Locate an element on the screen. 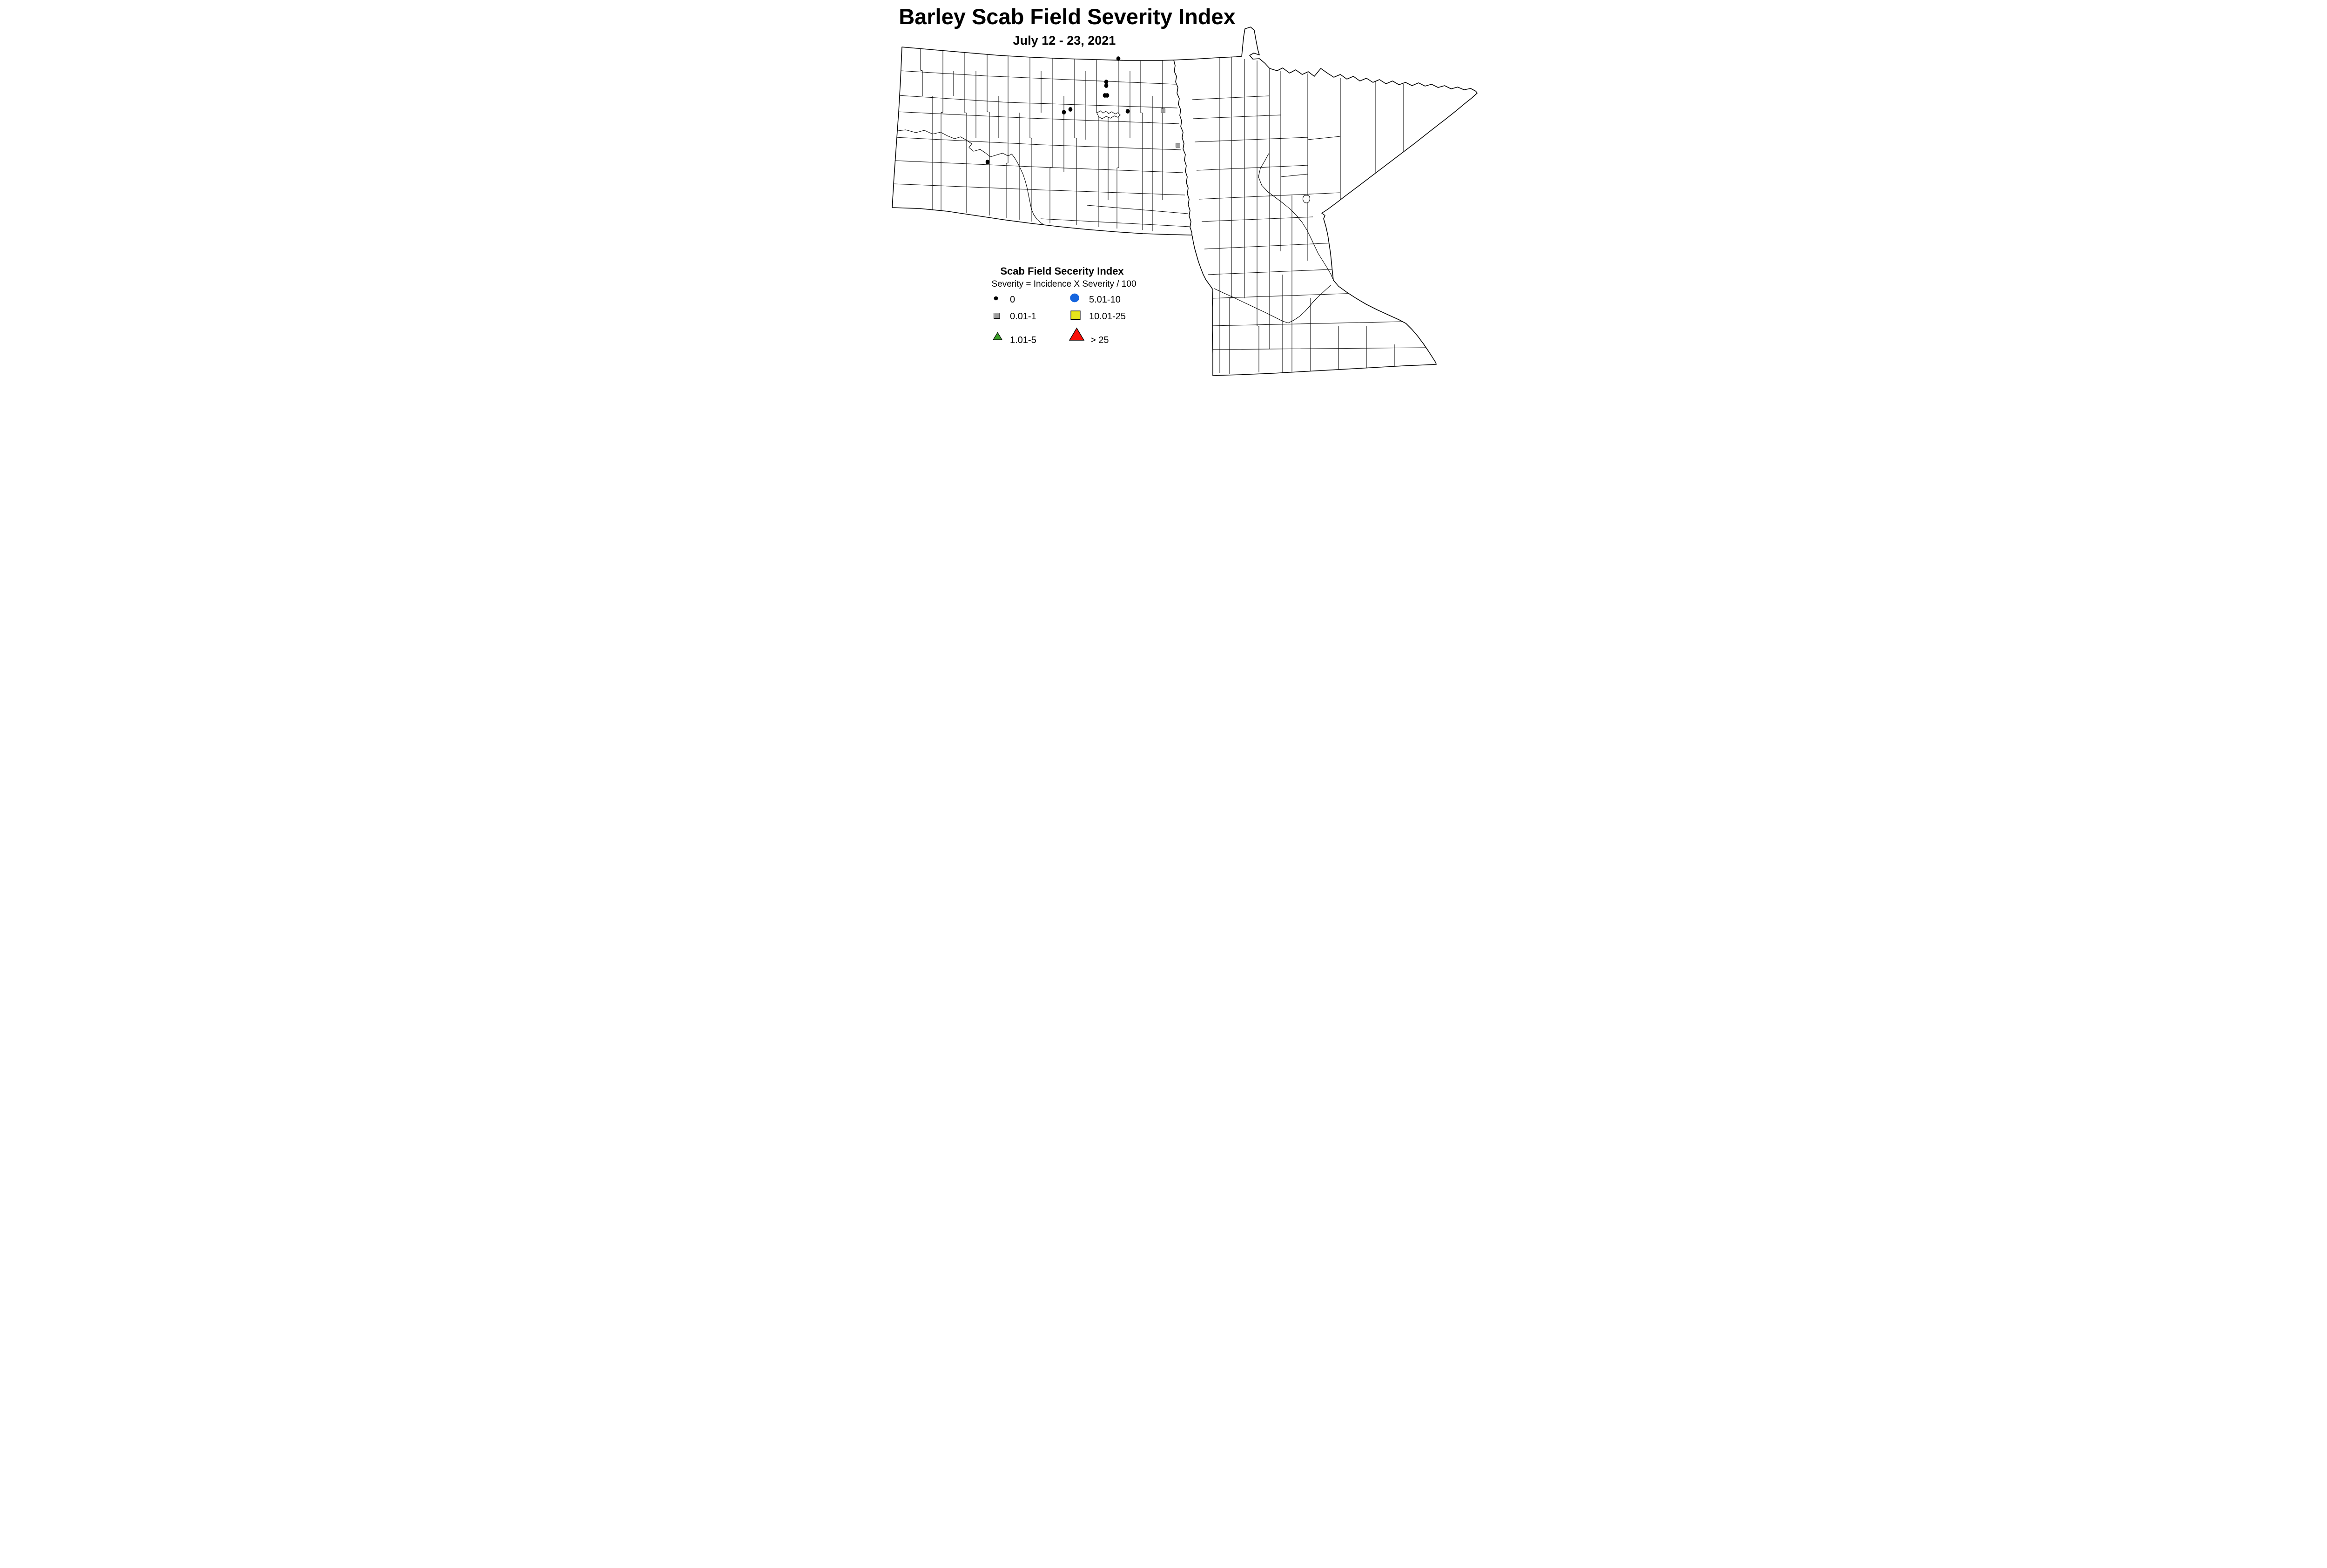  field-severity-markers is located at coordinates (1082, 110).